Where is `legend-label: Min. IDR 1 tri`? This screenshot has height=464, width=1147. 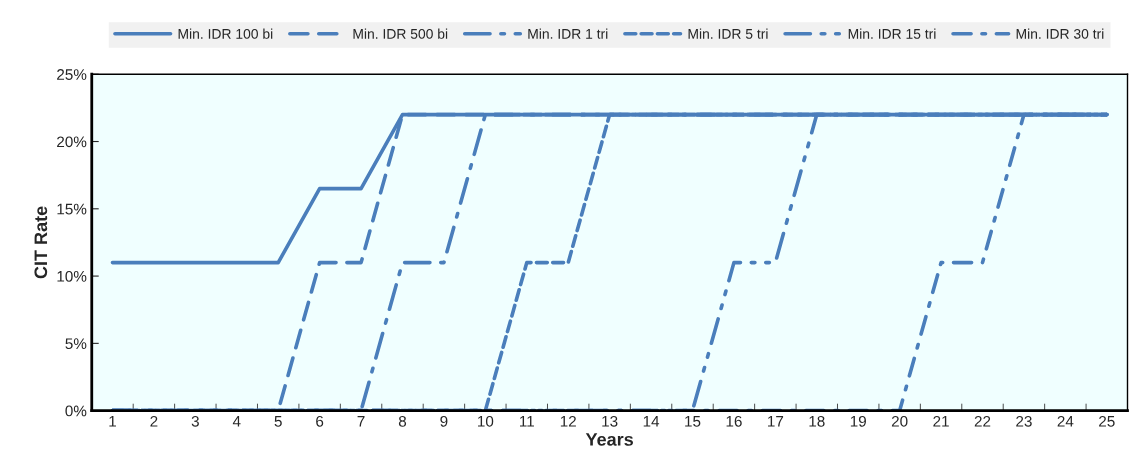
legend-label: Min. IDR 1 tri is located at coordinates (568, 33).